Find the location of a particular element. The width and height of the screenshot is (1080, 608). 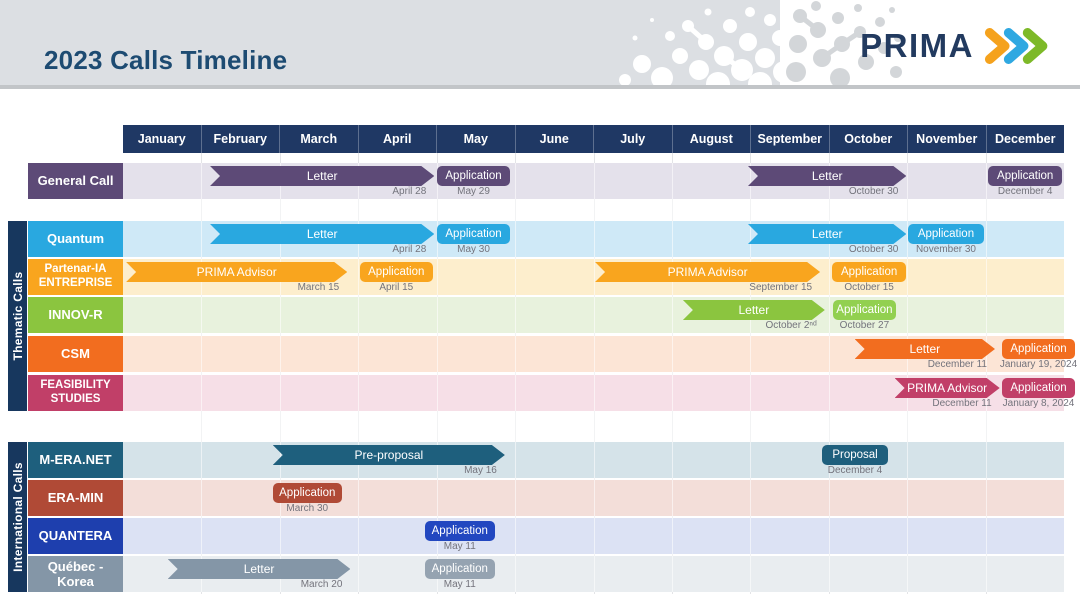

row-label-general-call: General Call is located at coordinates (75, 181).